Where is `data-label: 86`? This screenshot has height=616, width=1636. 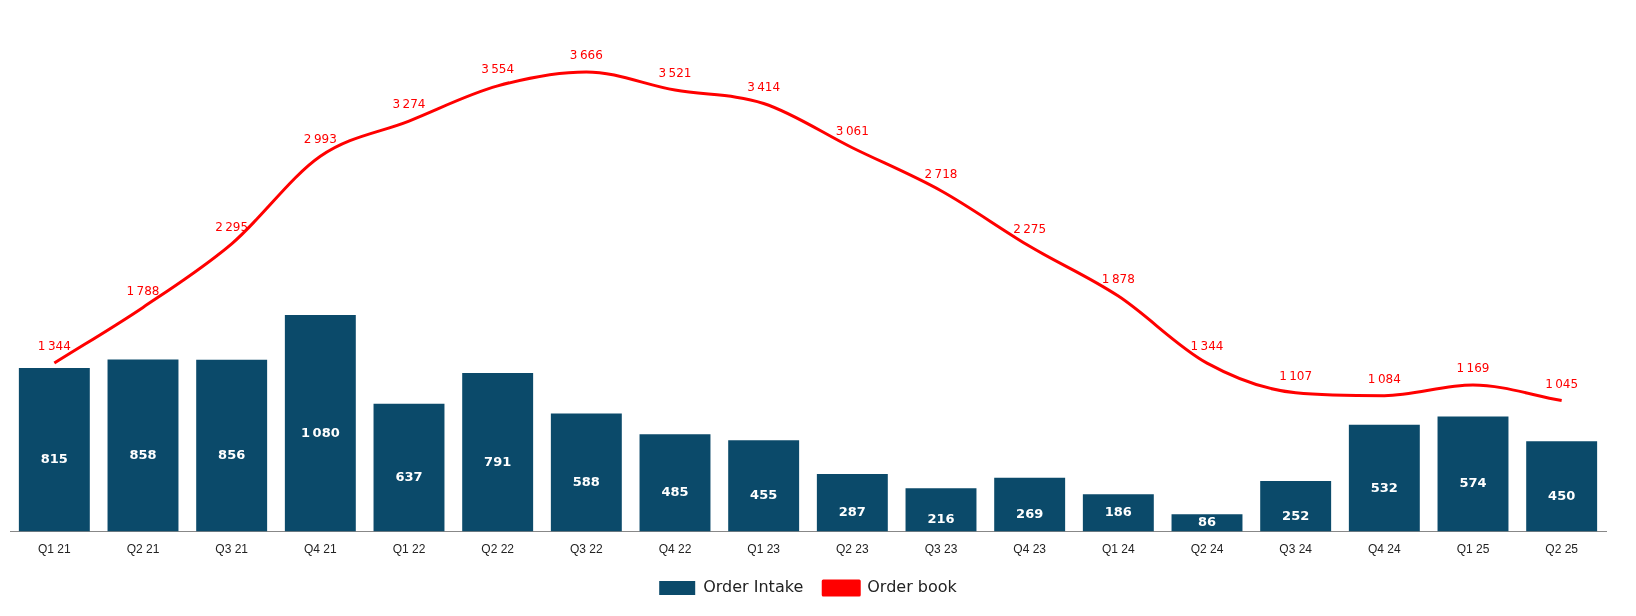 data-label: 86 is located at coordinates (1207, 522).